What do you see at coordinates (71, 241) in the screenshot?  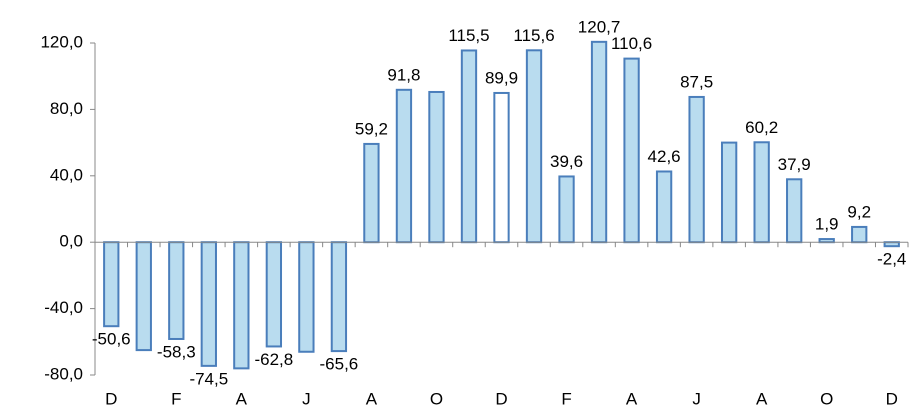 I see `y-tick-label: 0,0` at bounding box center [71, 241].